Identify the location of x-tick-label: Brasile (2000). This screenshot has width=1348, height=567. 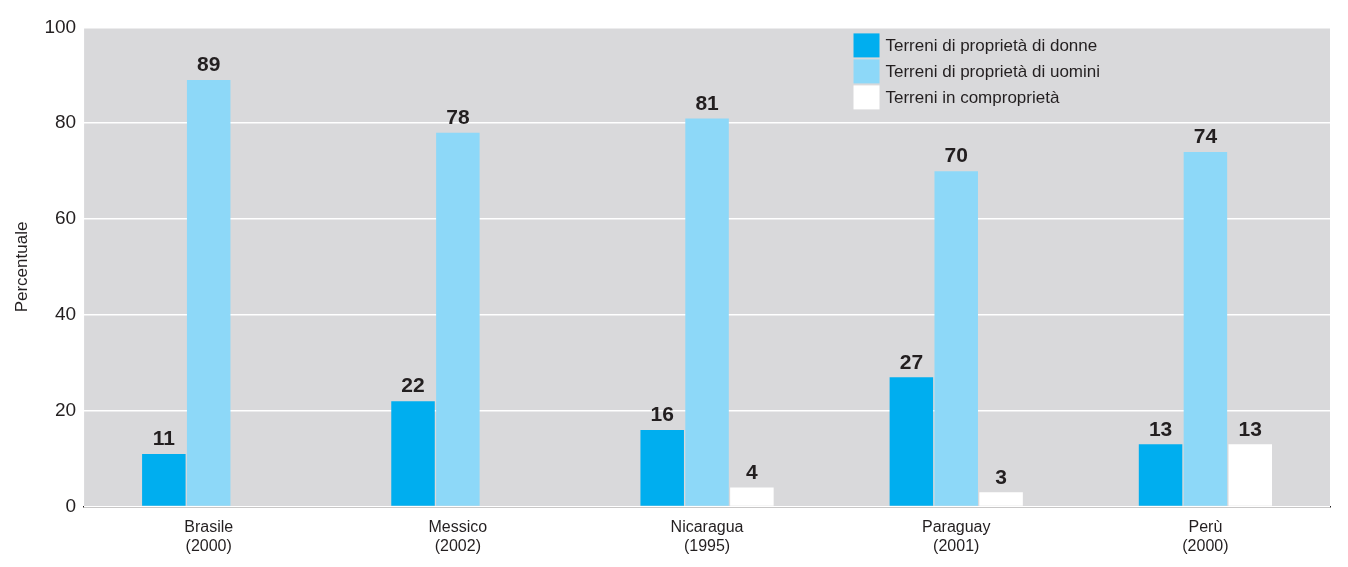
(209, 535).